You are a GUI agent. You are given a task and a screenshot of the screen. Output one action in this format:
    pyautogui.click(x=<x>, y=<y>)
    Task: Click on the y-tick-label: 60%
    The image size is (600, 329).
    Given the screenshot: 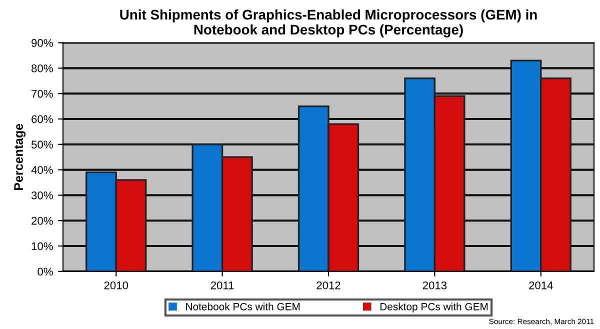 What is the action you would take?
    pyautogui.click(x=42, y=119)
    